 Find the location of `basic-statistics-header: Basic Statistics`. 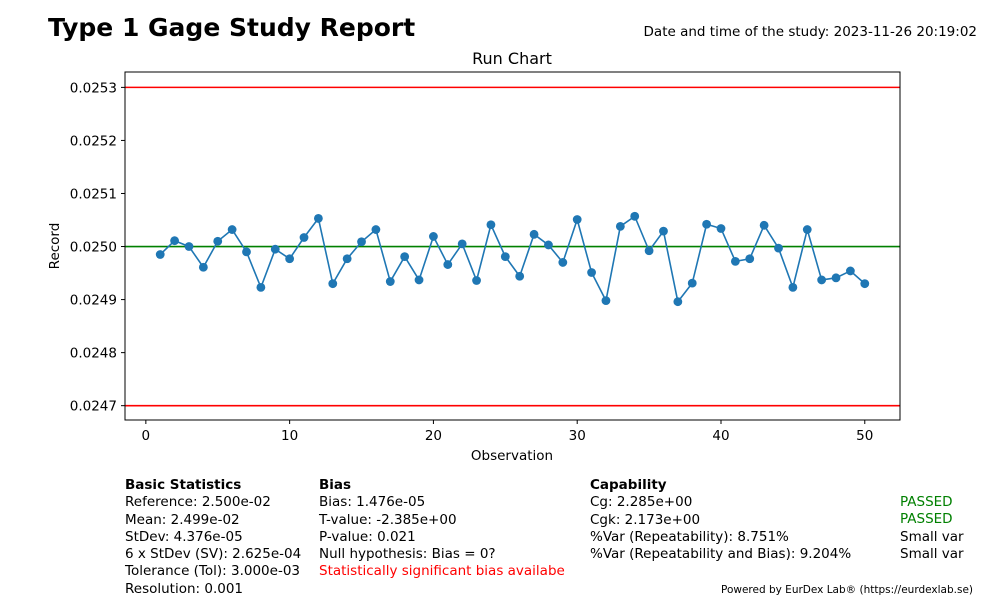

basic-statistics-header: Basic Statistics is located at coordinates (183, 485).